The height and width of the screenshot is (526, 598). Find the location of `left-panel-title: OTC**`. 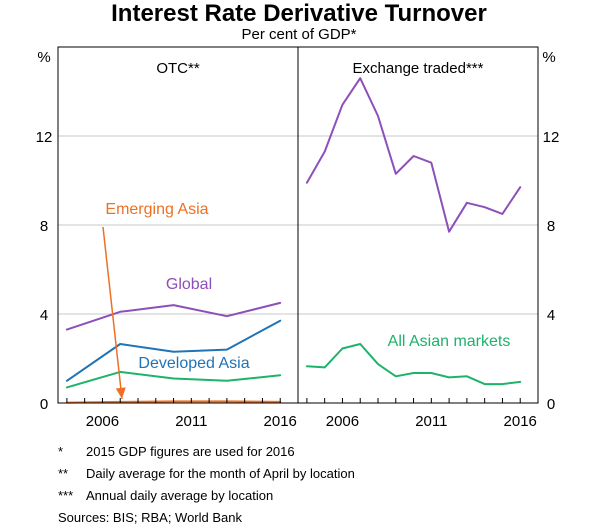

left-panel-title: OTC** is located at coordinates (178, 68).